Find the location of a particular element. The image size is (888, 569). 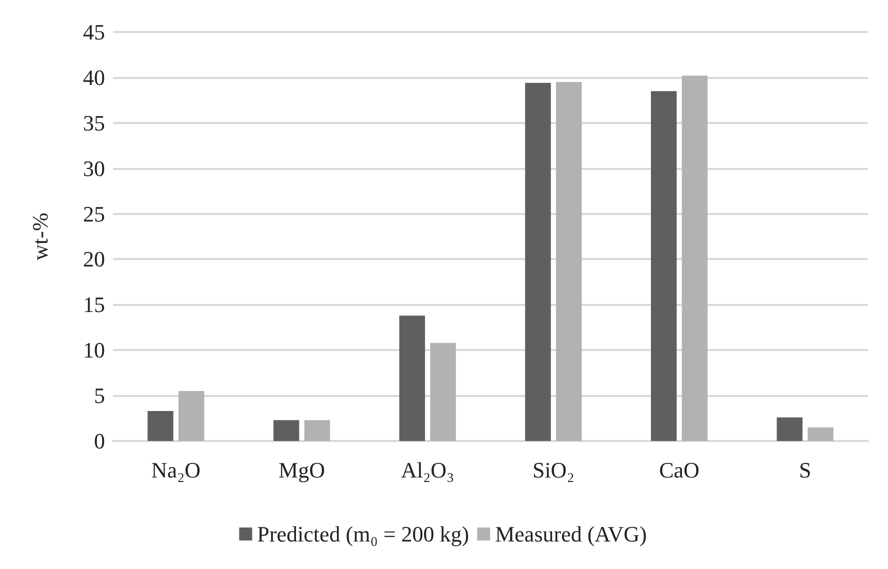

y-tick-label: 45 is located at coordinates (94, 32).